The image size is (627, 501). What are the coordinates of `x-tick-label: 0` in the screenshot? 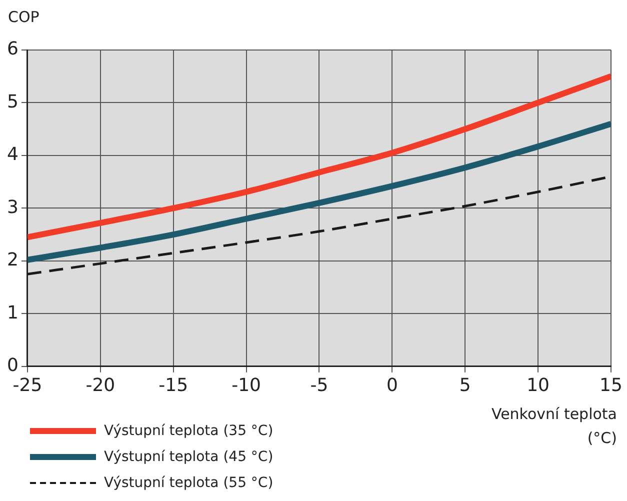 It's located at (392, 385).